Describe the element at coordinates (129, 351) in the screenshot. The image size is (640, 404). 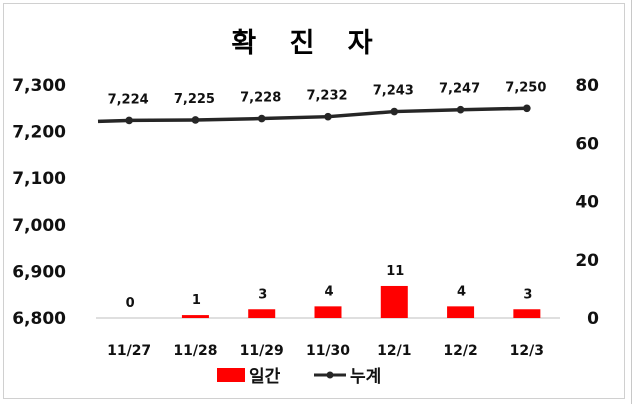
I see `x-tick-label: 11/27` at that location.